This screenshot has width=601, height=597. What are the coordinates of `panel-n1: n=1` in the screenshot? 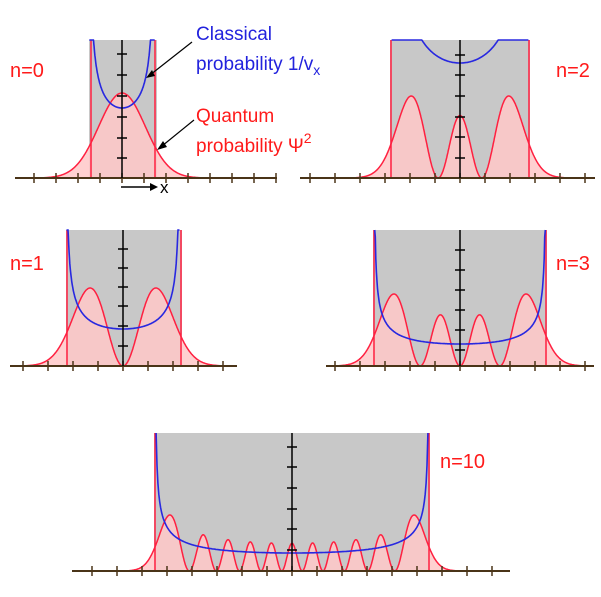 It's located at (123, 300).